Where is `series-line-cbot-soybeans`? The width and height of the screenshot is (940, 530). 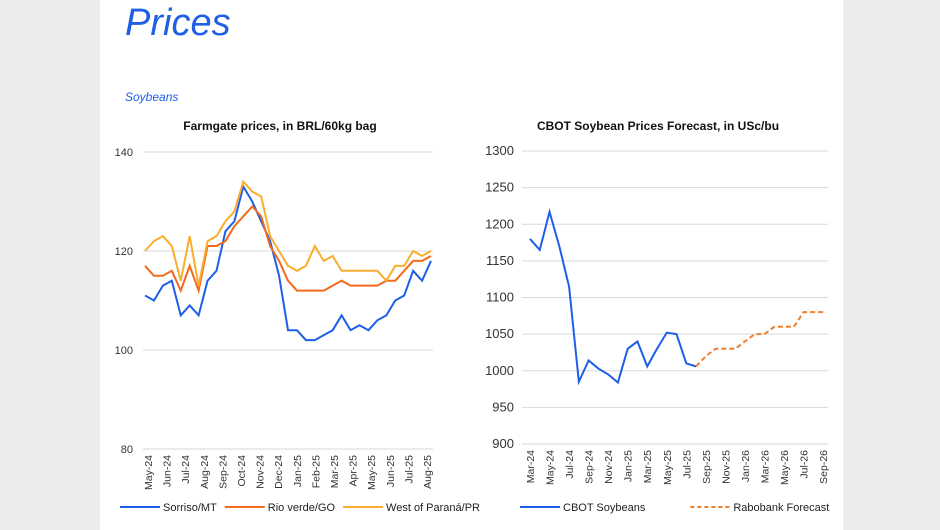
series-line-cbot-soybeans is located at coordinates (613, 296).